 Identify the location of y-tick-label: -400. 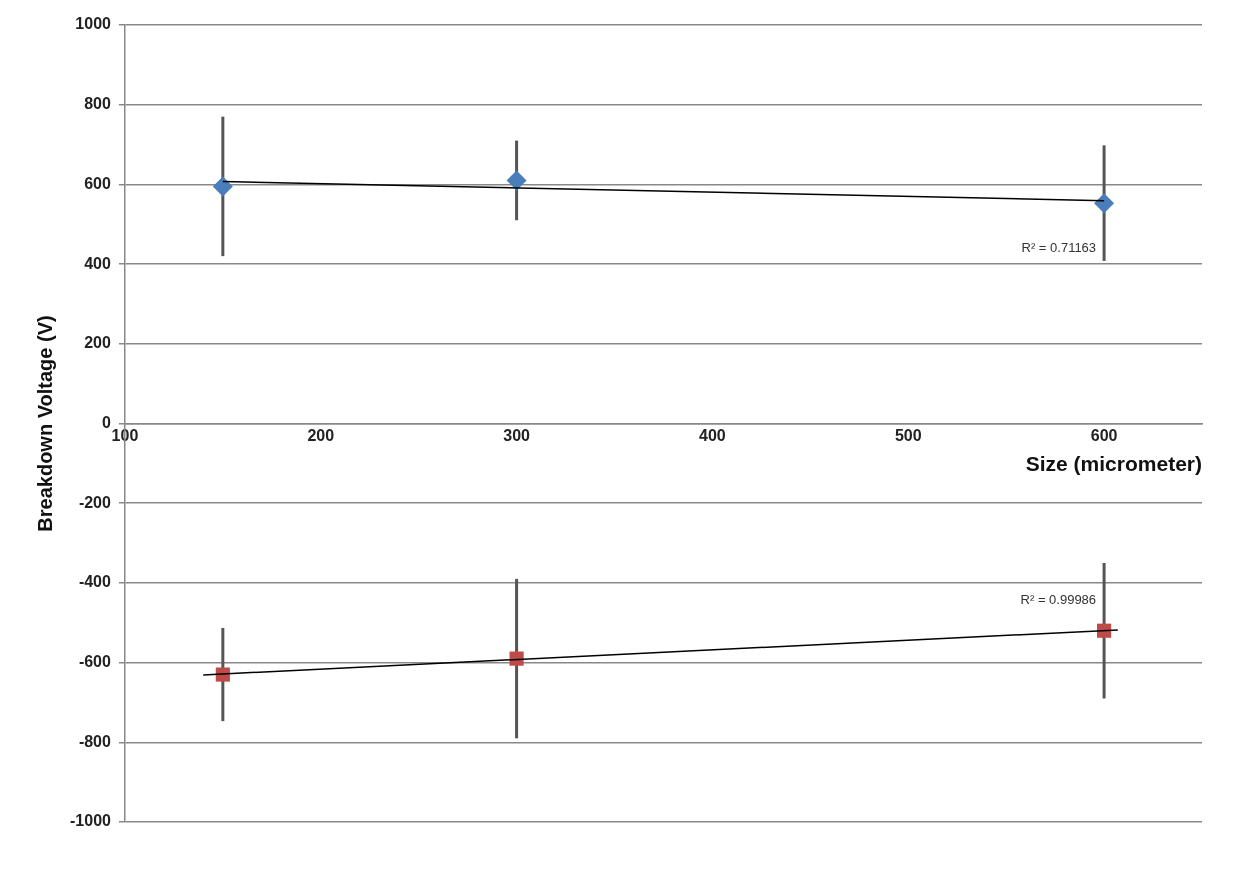
(95, 582).